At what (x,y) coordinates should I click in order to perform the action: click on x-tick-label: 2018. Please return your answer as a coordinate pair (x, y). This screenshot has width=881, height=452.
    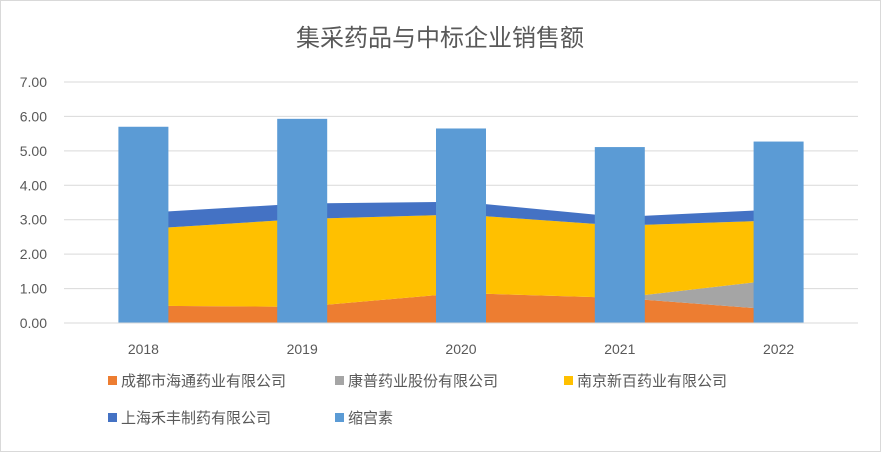
    Looking at the image, I should click on (143, 349).